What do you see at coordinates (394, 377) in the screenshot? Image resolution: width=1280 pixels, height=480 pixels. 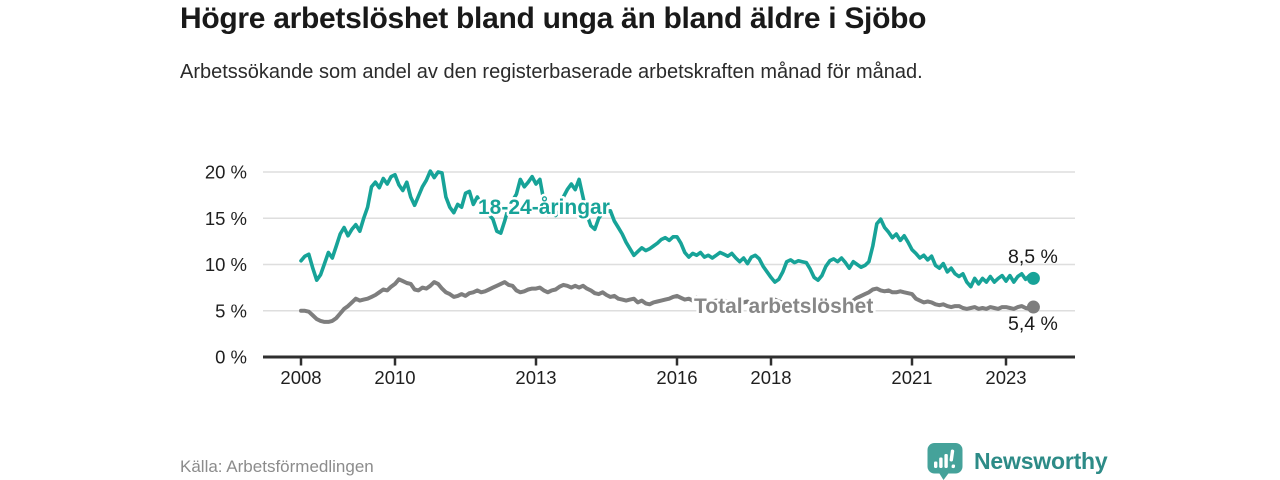 I see `x-axis-label: 2010` at bounding box center [394, 377].